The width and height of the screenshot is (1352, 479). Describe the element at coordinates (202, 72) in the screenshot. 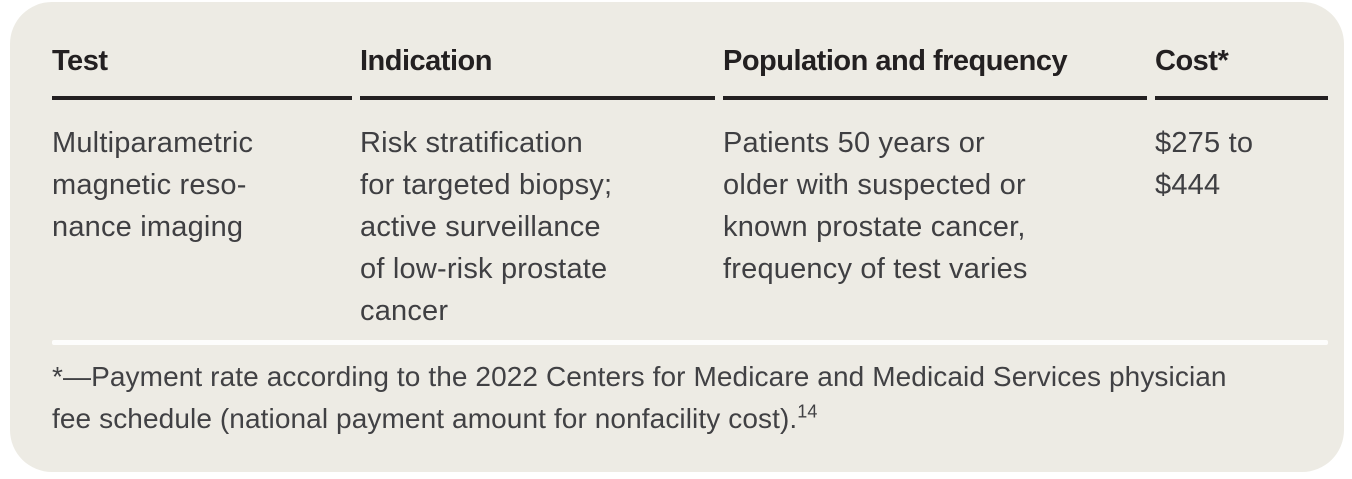

I see `header-cell-test: Test` at that location.